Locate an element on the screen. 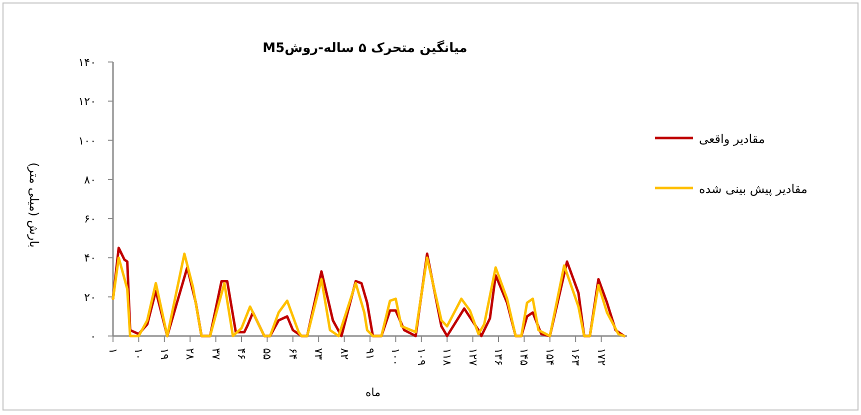 Image resolution: width=861 pixels, height=415 pixels. x-tick-label: ۱۶۳ is located at coordinates (575, 357).